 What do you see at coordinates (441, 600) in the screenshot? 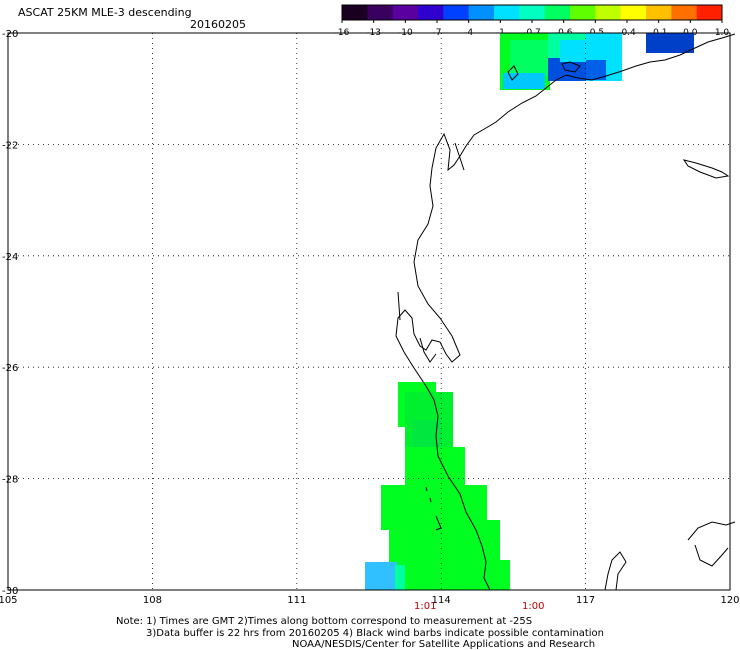
I see `x-tick-label: 114` at bounding box center [441, 600].